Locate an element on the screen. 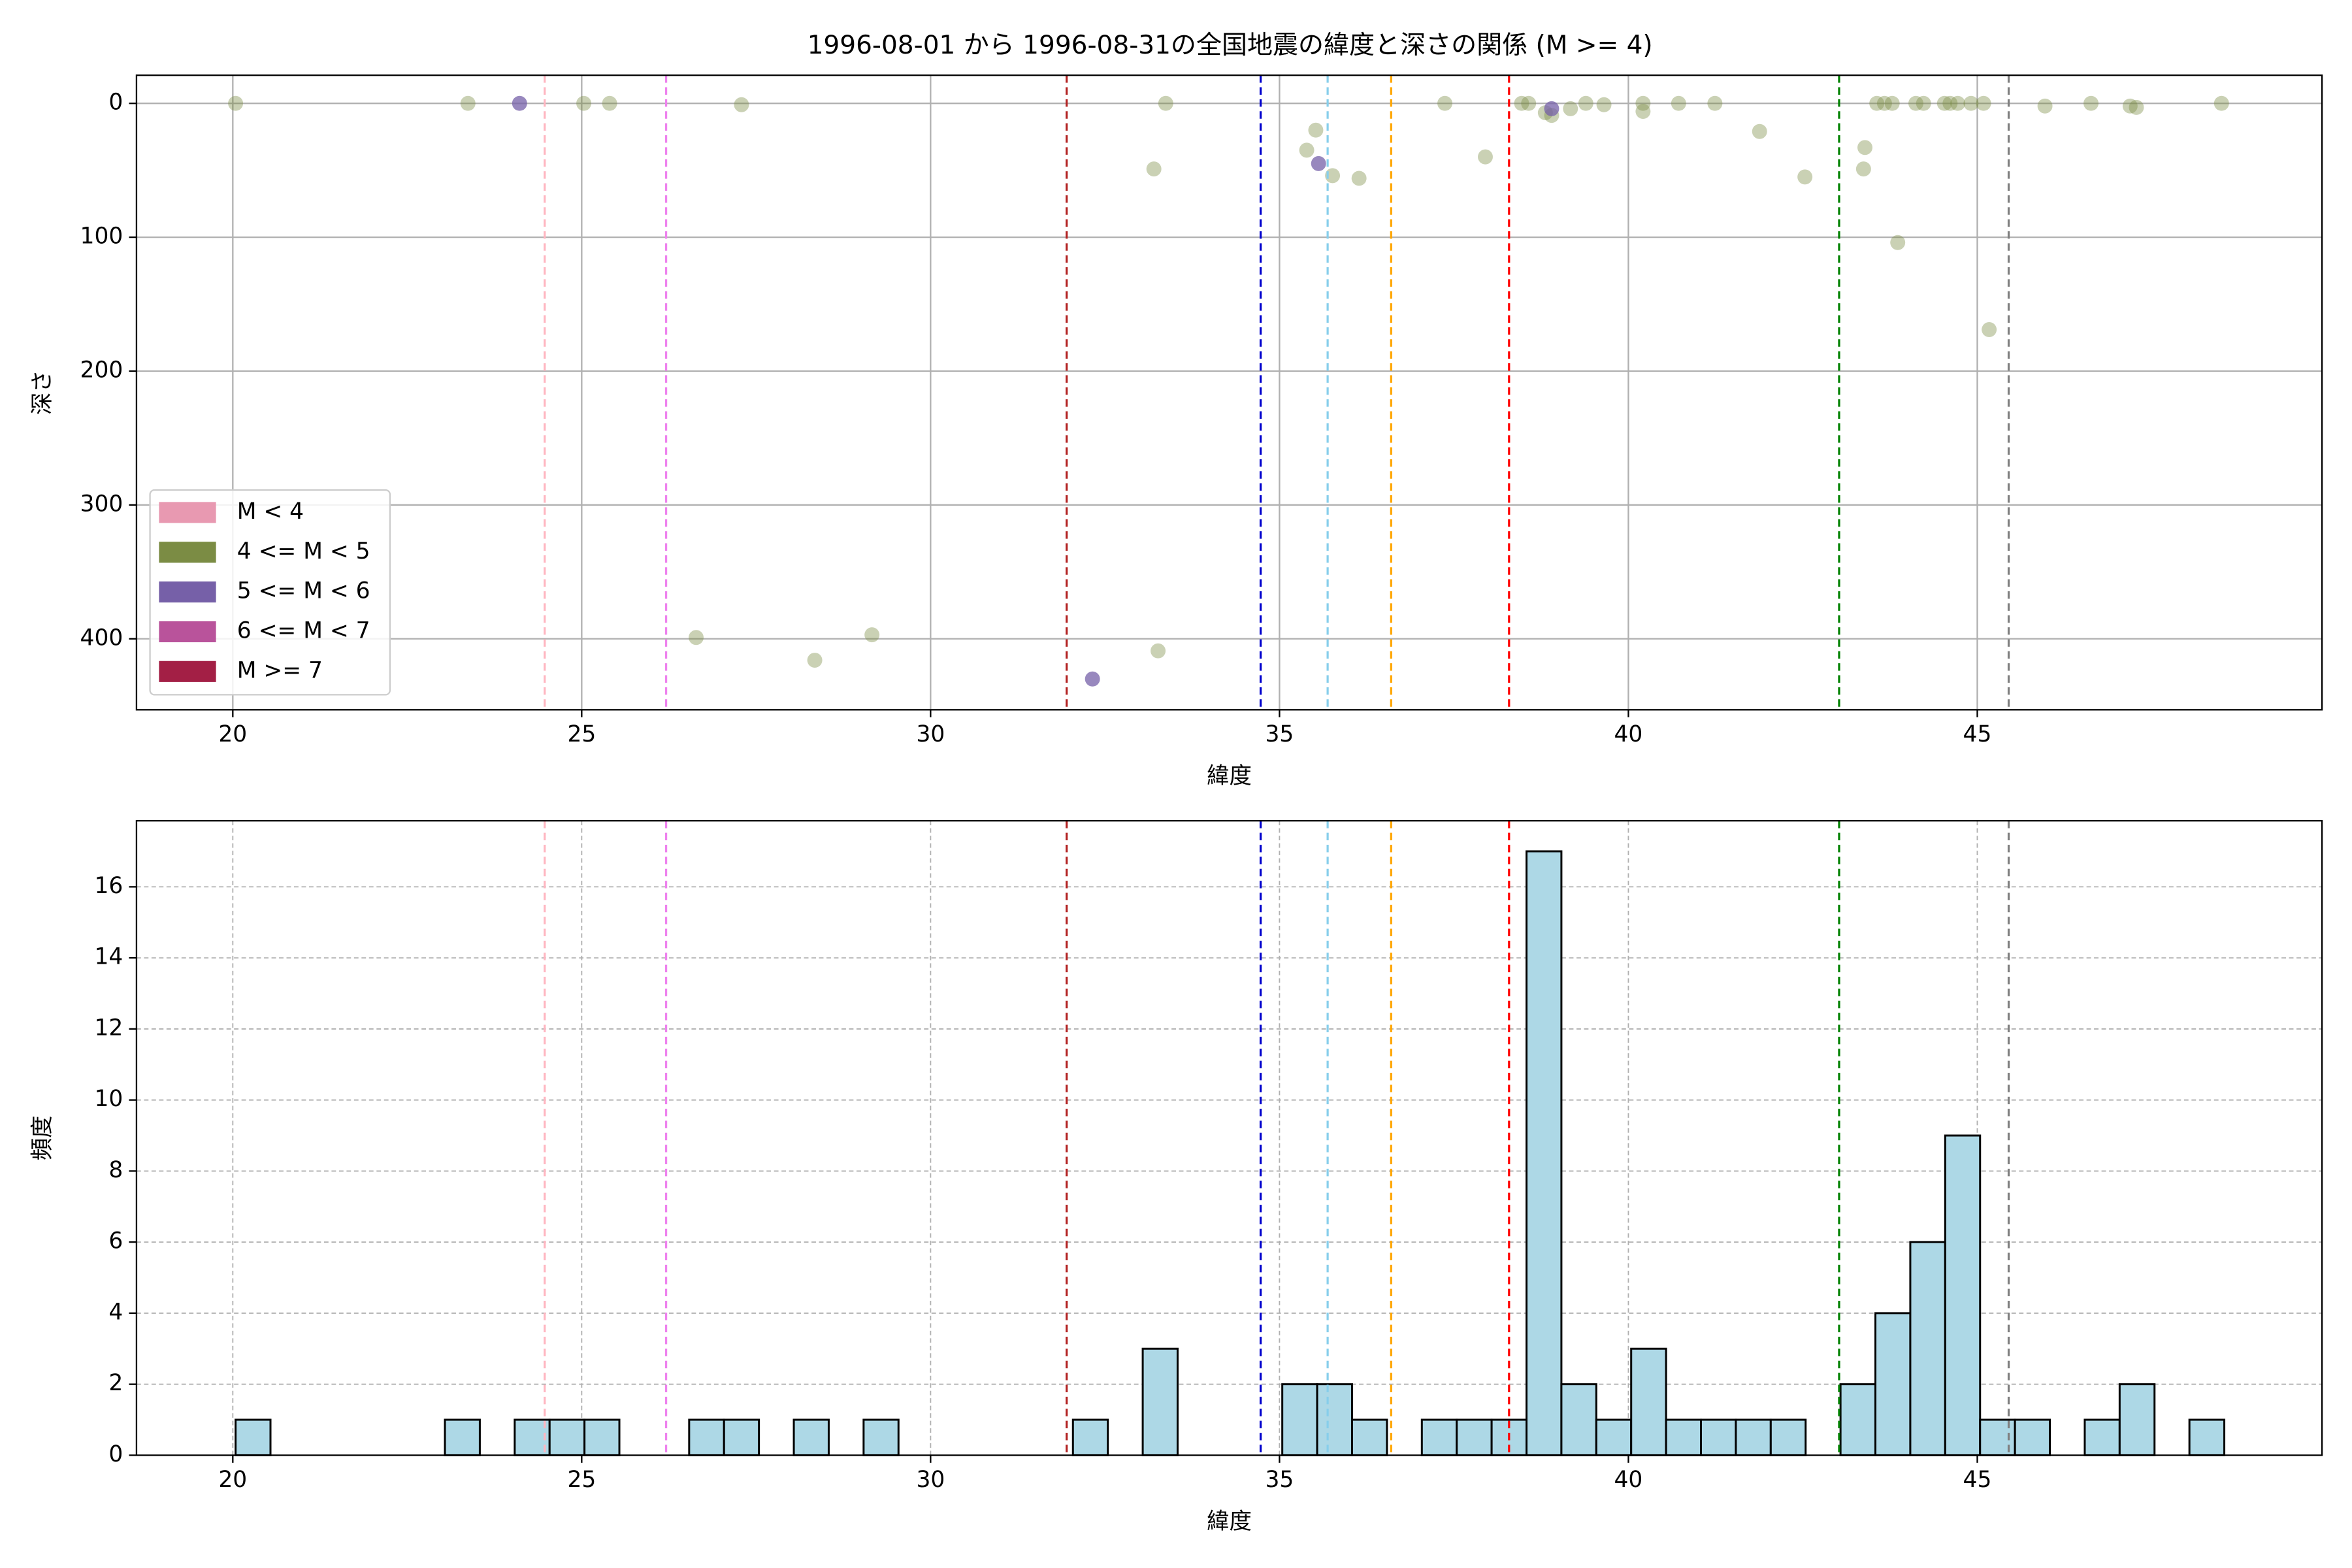  y-axis-label: 深さ is located at coordinates (42, 392).